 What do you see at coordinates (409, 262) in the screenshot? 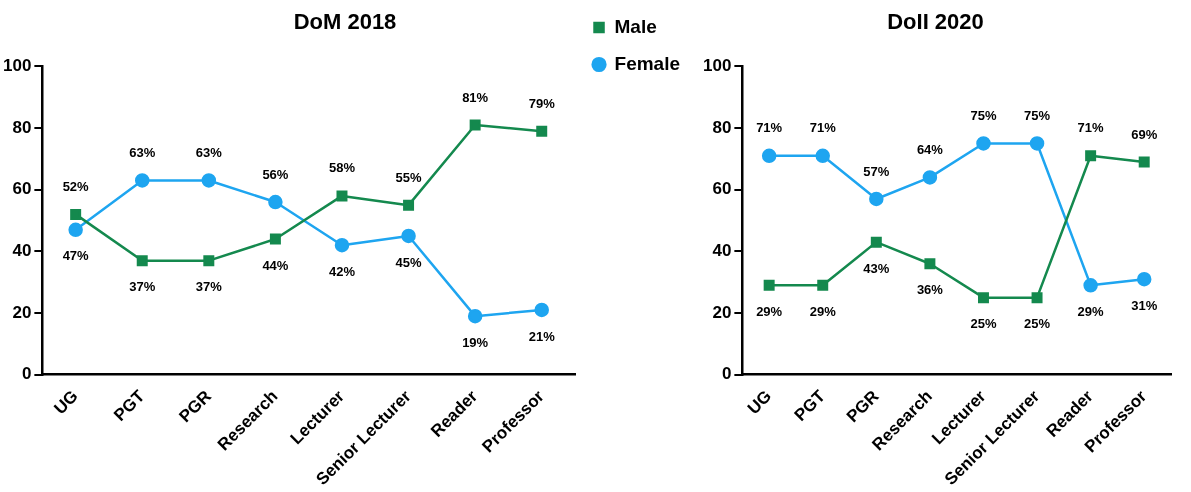
I see `data-label: 45%` at bounding box center [409, 262].